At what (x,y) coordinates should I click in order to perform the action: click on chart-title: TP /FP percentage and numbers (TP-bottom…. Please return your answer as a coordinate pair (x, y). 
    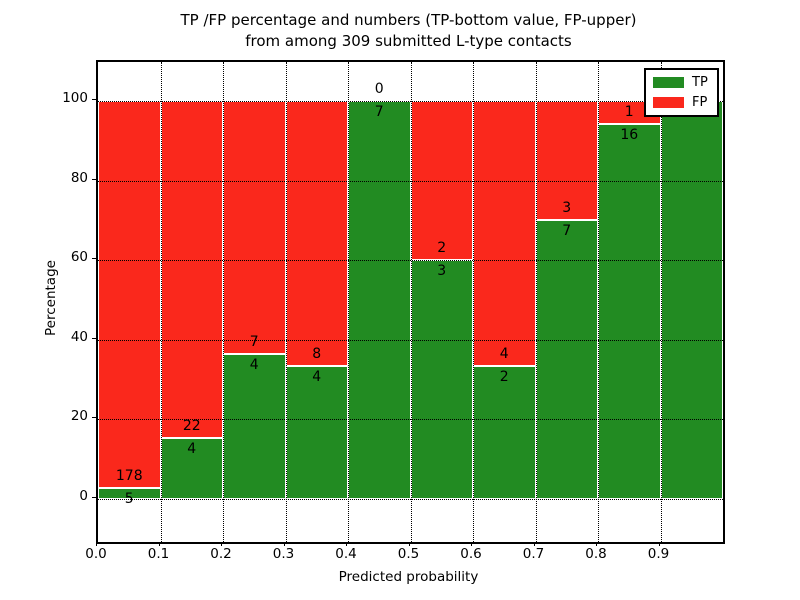
    Looking at the image, I should click on (408, 31).